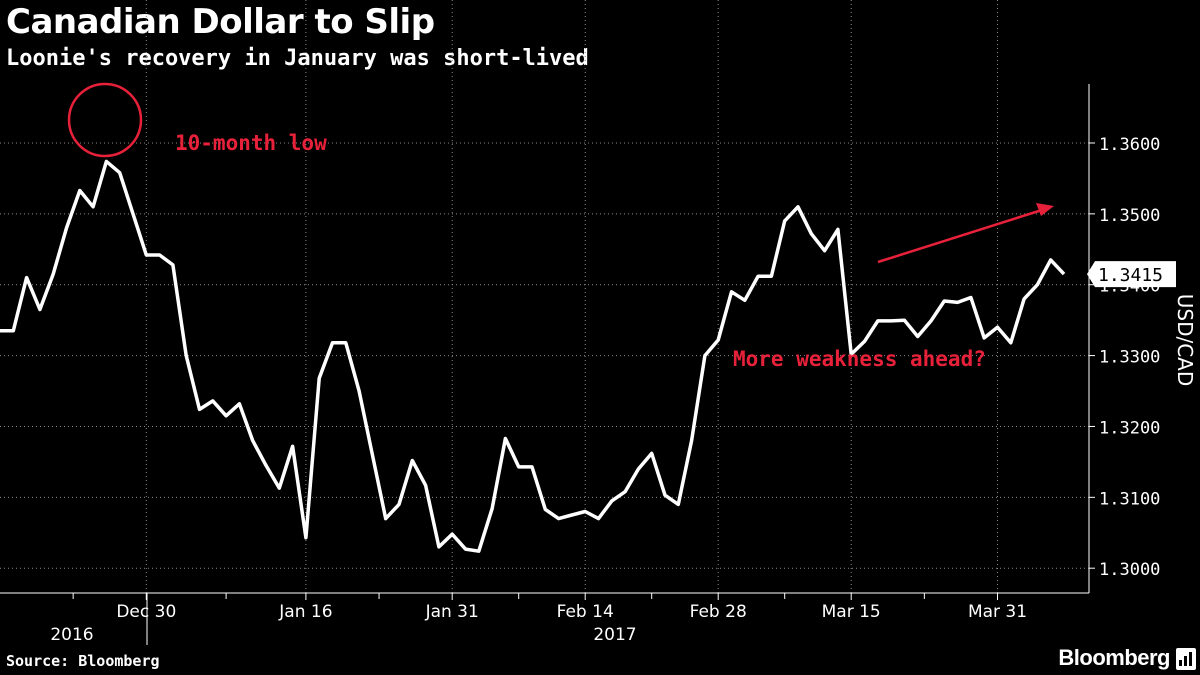 The image size is (1200, 675). Describe the element at coordinates (105, 120) in the screenshot. I see `peak-highlight-circle` at that location.